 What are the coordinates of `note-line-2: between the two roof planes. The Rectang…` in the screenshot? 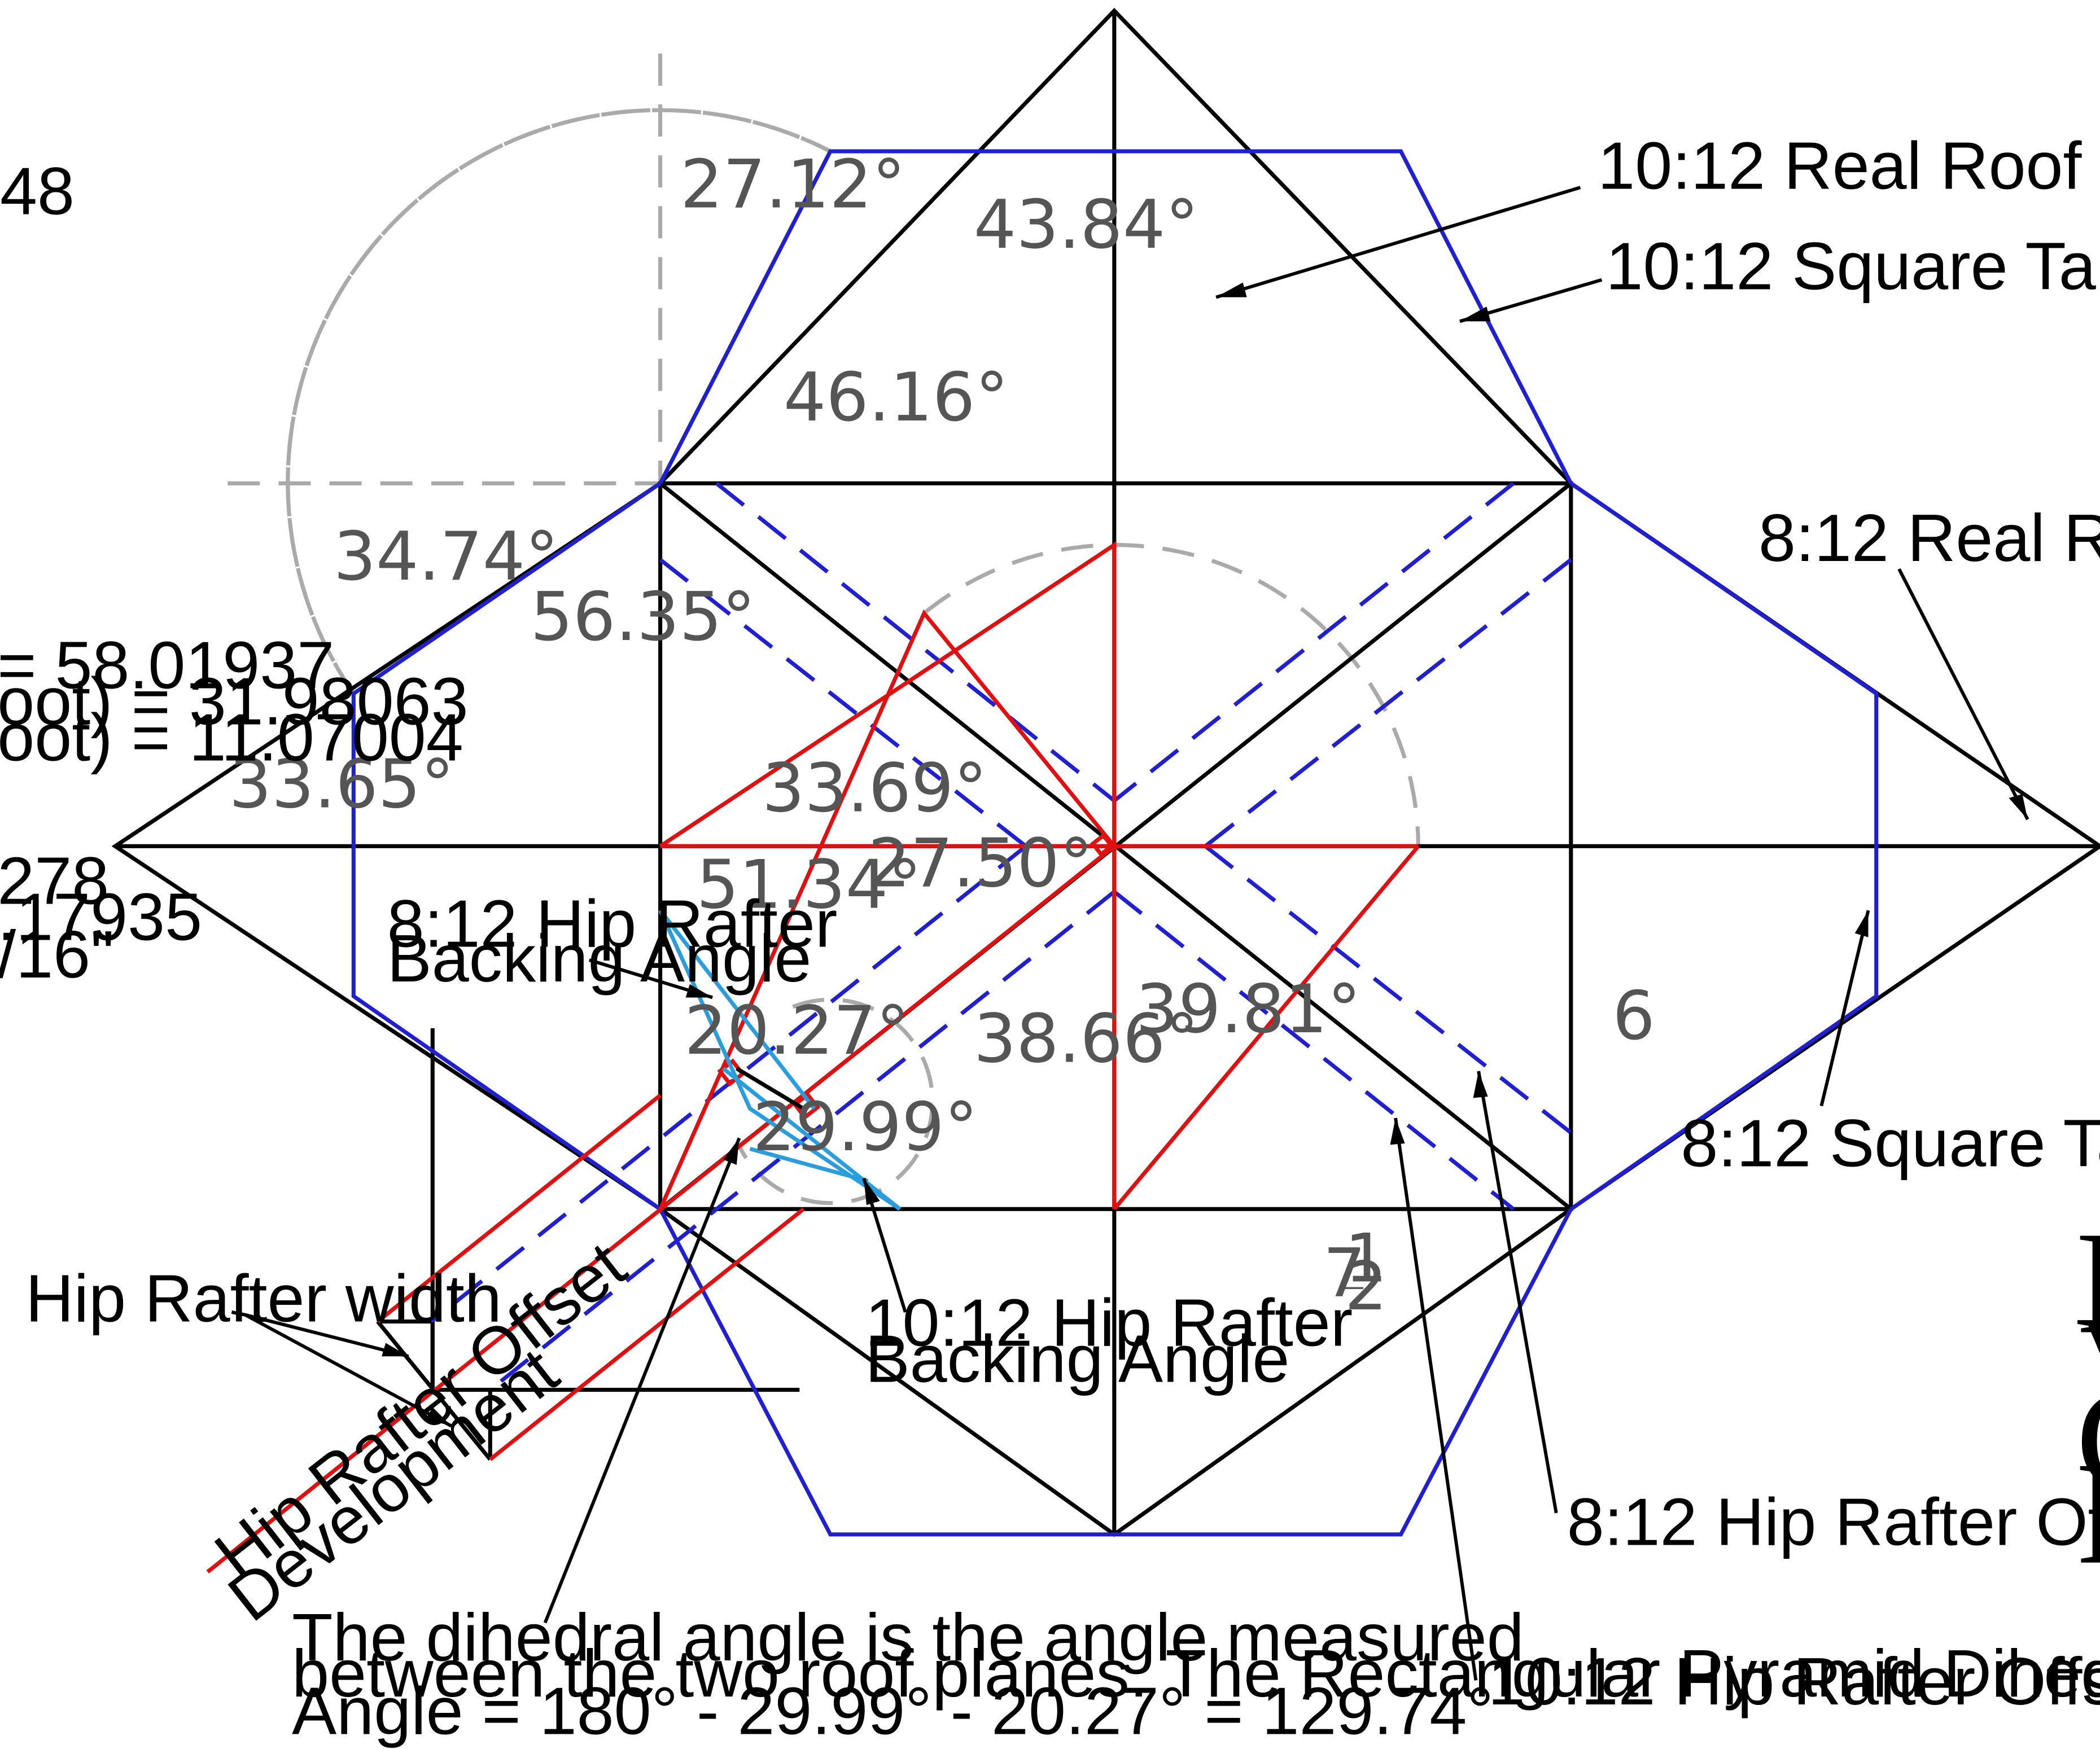 It's located at (1196, 1674).